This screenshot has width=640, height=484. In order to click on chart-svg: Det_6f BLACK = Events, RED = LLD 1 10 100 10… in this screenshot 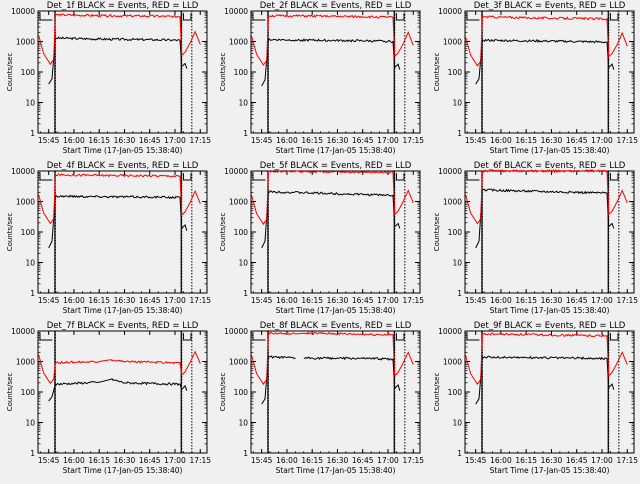, I will do `click(535, 238)`.